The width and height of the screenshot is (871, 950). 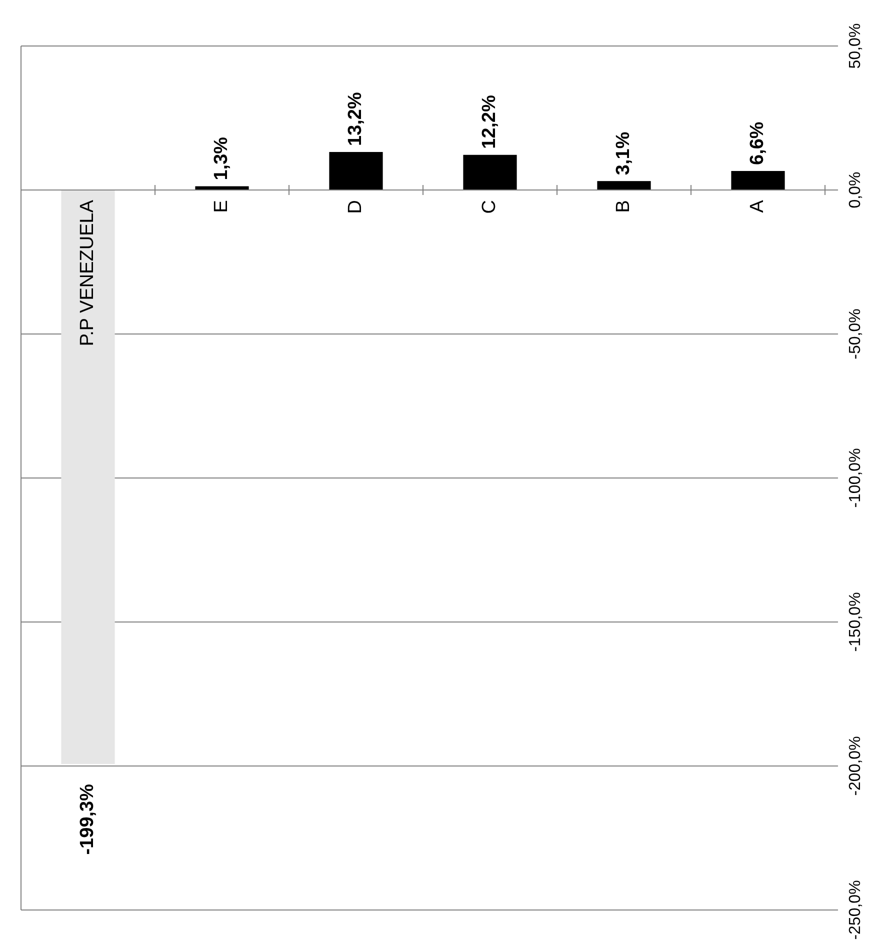 What do you see at coordinates (855, 46) in the screenshot?
I see `y-tick-label: 50,0%` at bounding box center [855, 46].